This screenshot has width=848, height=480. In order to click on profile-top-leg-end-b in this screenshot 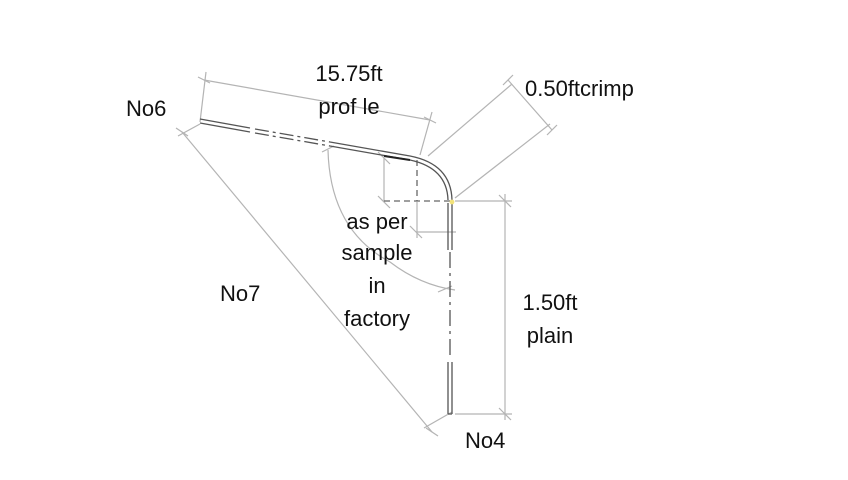, I will do `click(389, 173)`.